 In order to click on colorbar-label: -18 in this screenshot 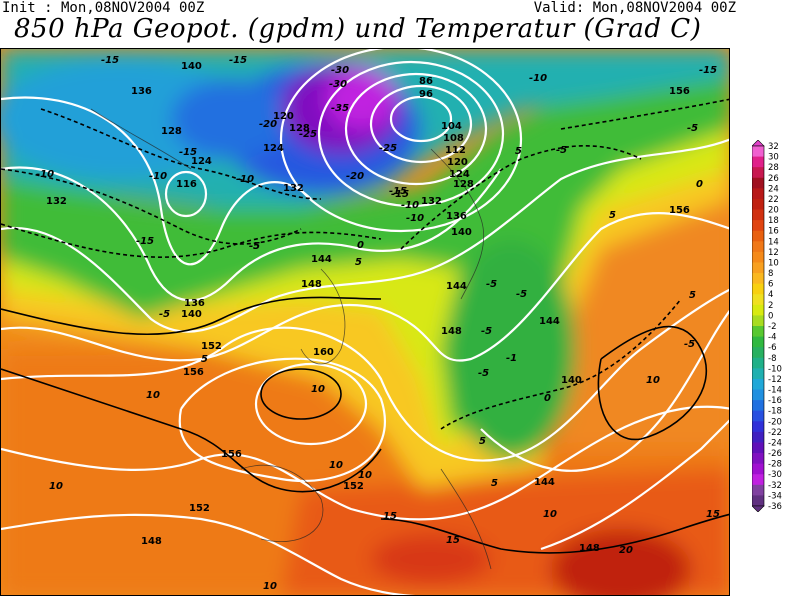, I will do `click(775, 412)`.